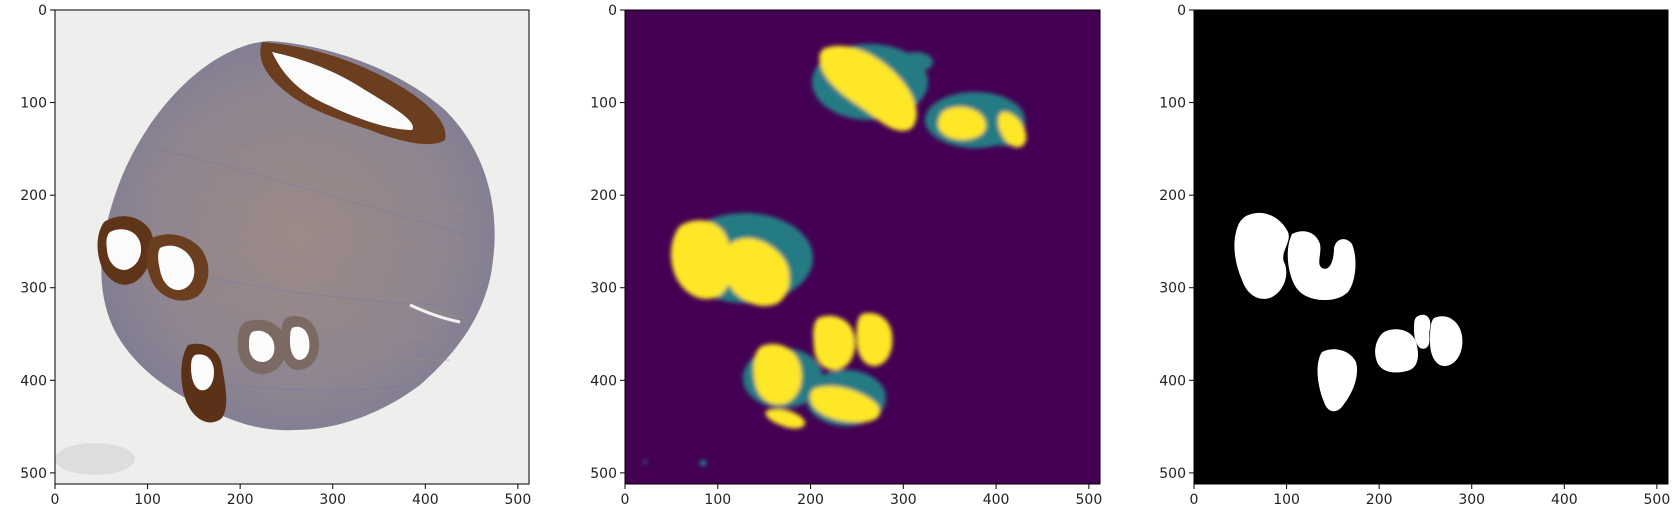  What do you see at coordinates (1012, 129) in the screenshot?
I see `heatmap-blob-top-far-right` at bounding box center [1012, 129].